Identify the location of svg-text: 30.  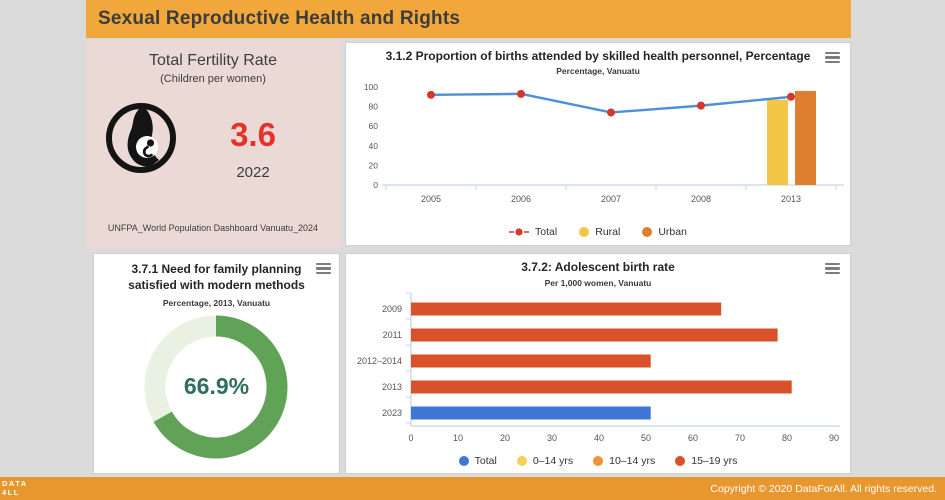
(552, 438).